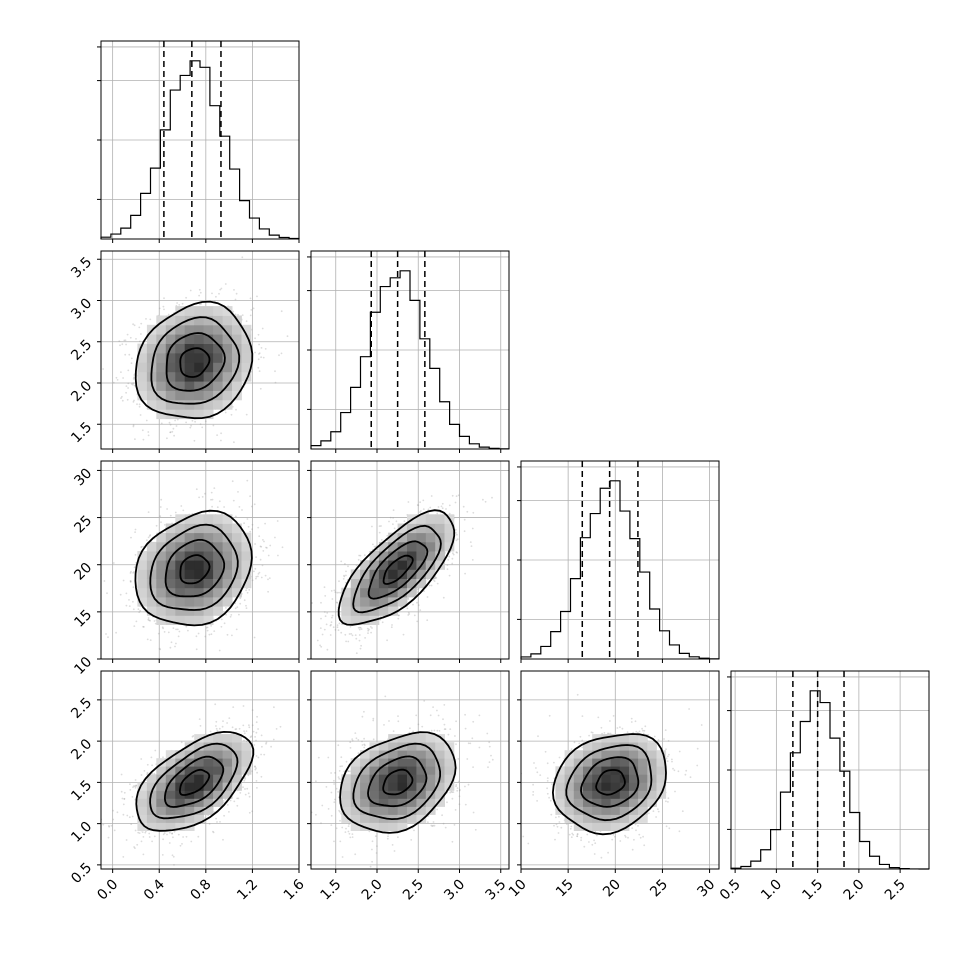  I want to click on panel-frame, so click(410, 560).